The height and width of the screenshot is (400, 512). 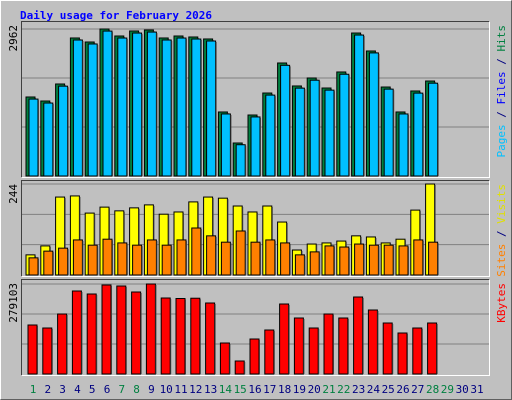 I want to click on chart-title: Daily usage for February 2026, so click(x=116, y=15).